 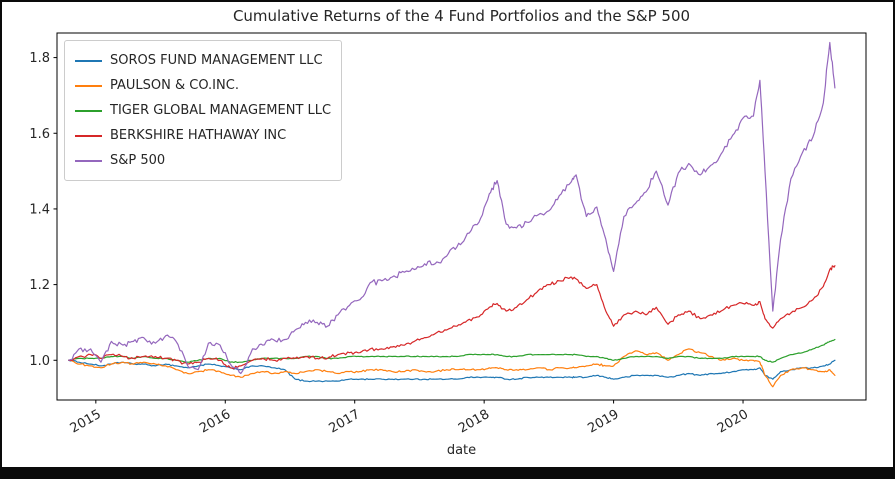 What do you see at coordinates (39, 209) in the screenshot?
I see `y-tick-label: 1.4` at bounding box center [39, 209].